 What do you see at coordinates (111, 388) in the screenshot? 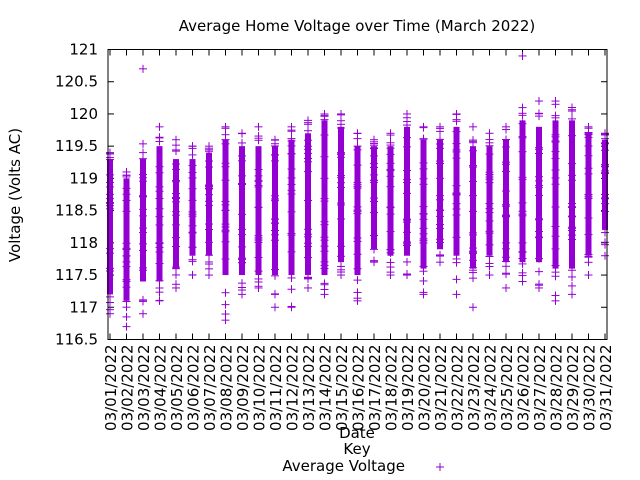
I see `x-tick-label: 03/01/2022` at bounding box center [111, 388].